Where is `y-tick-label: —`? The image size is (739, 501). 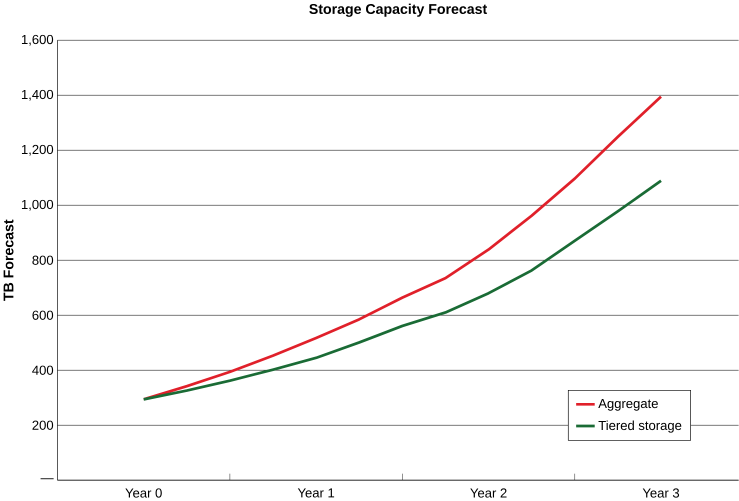 y-tick-label: — is located at coordinates (47, 479).